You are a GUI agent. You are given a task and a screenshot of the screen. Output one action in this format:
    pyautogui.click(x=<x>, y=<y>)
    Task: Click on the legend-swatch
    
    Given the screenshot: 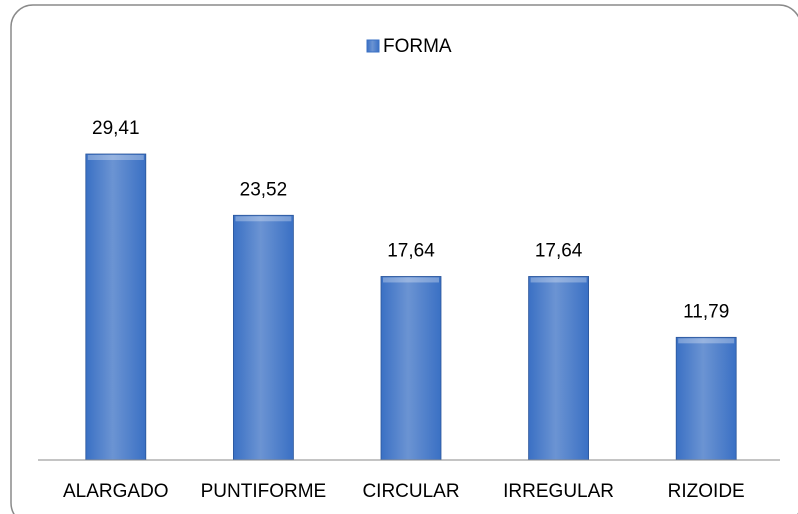 What is the action you would take?
    pyautogui.click(x=373, y=46)
    